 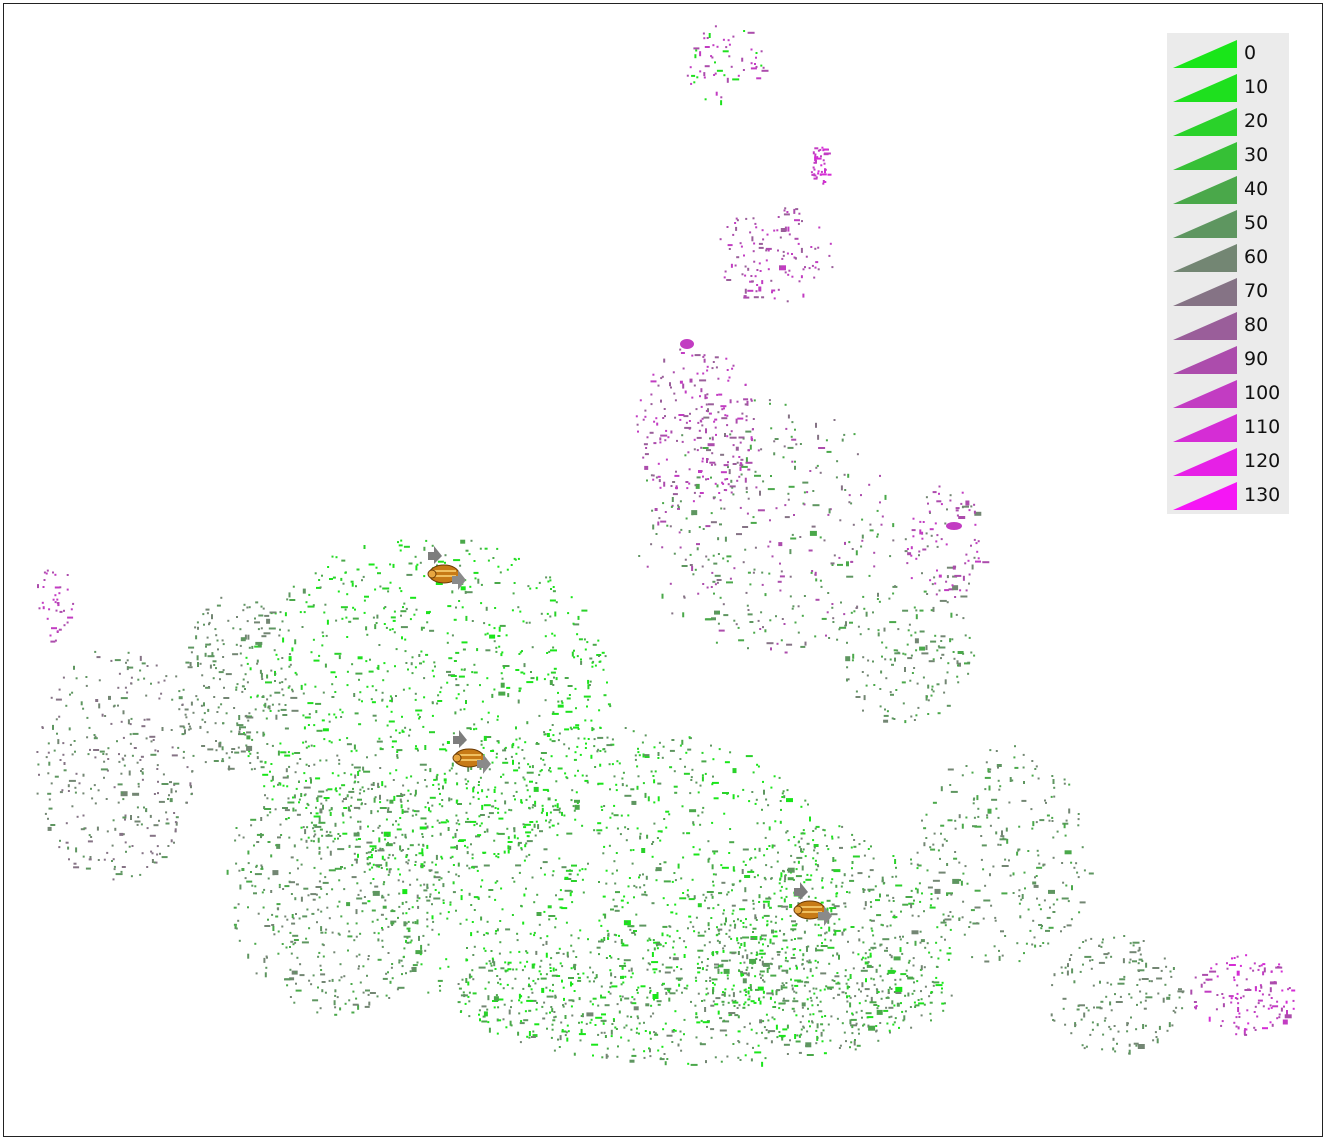 I want to click on legend-label: 30, so click(x=1256, y=155).